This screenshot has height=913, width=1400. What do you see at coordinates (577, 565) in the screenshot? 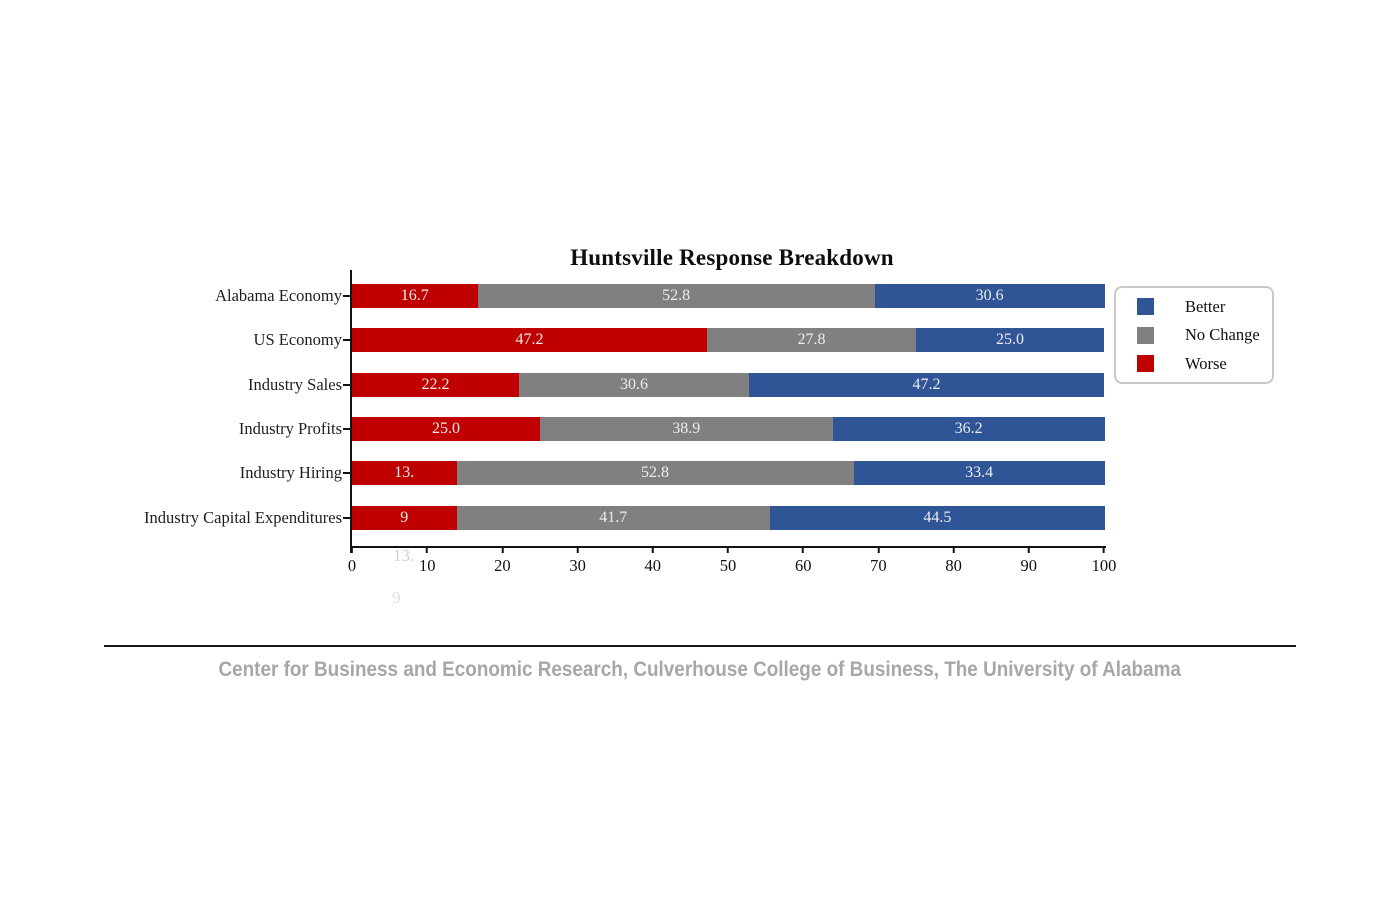
I see `x-axis-tick-label: 30` at bounding box center [577, 565].